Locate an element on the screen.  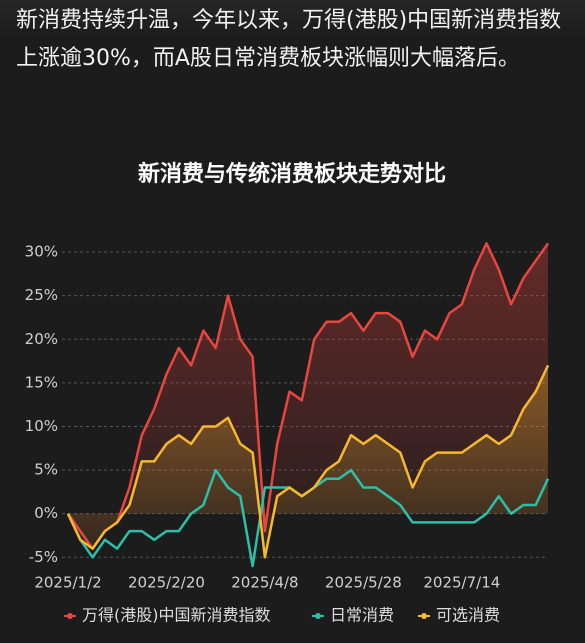
y-tick-label: 30% is located at coordinates (41, 252).